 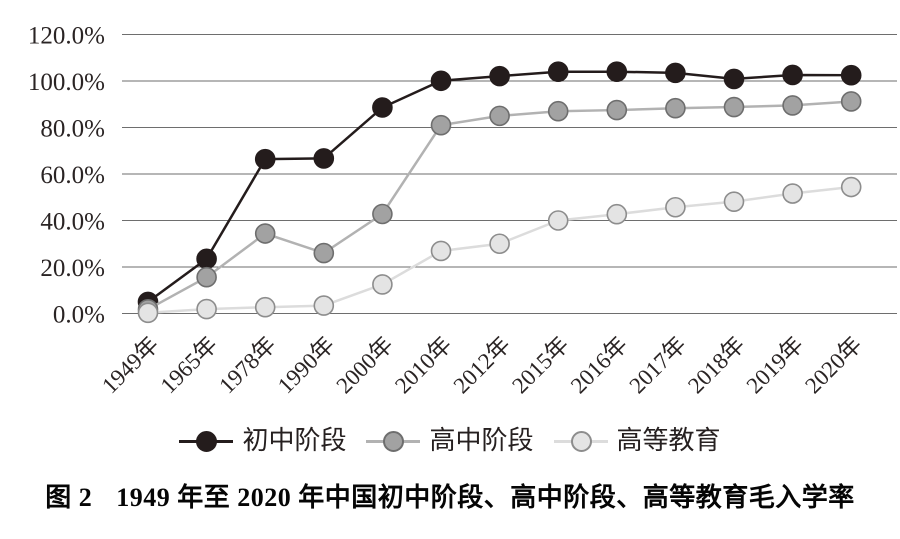 I want to click on x-tick-label: 2018年, so click(x=716, y=365).